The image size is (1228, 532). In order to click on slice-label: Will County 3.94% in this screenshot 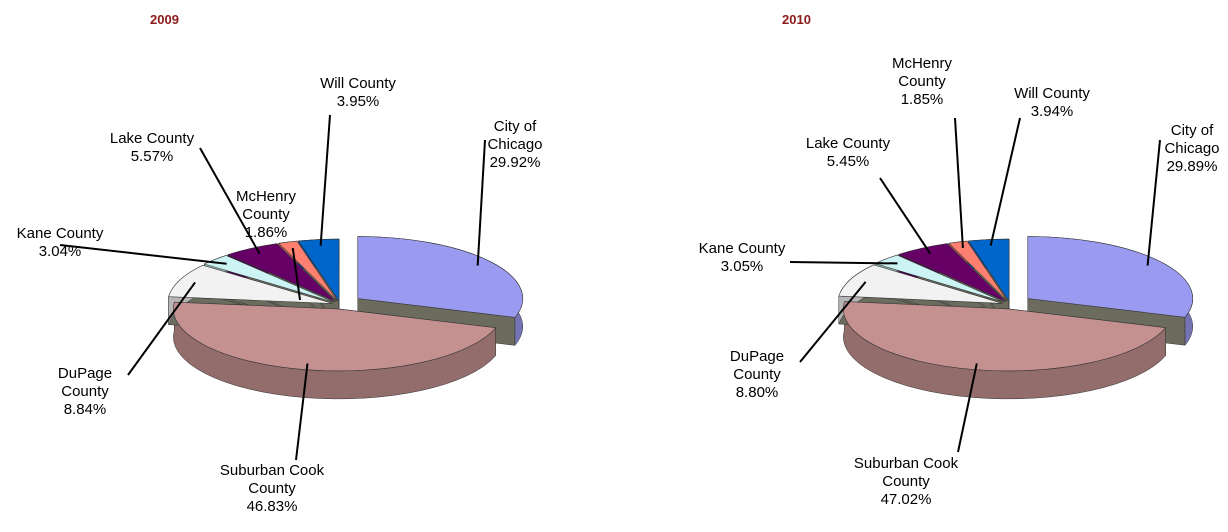, I will do `click(1052, 103)`.